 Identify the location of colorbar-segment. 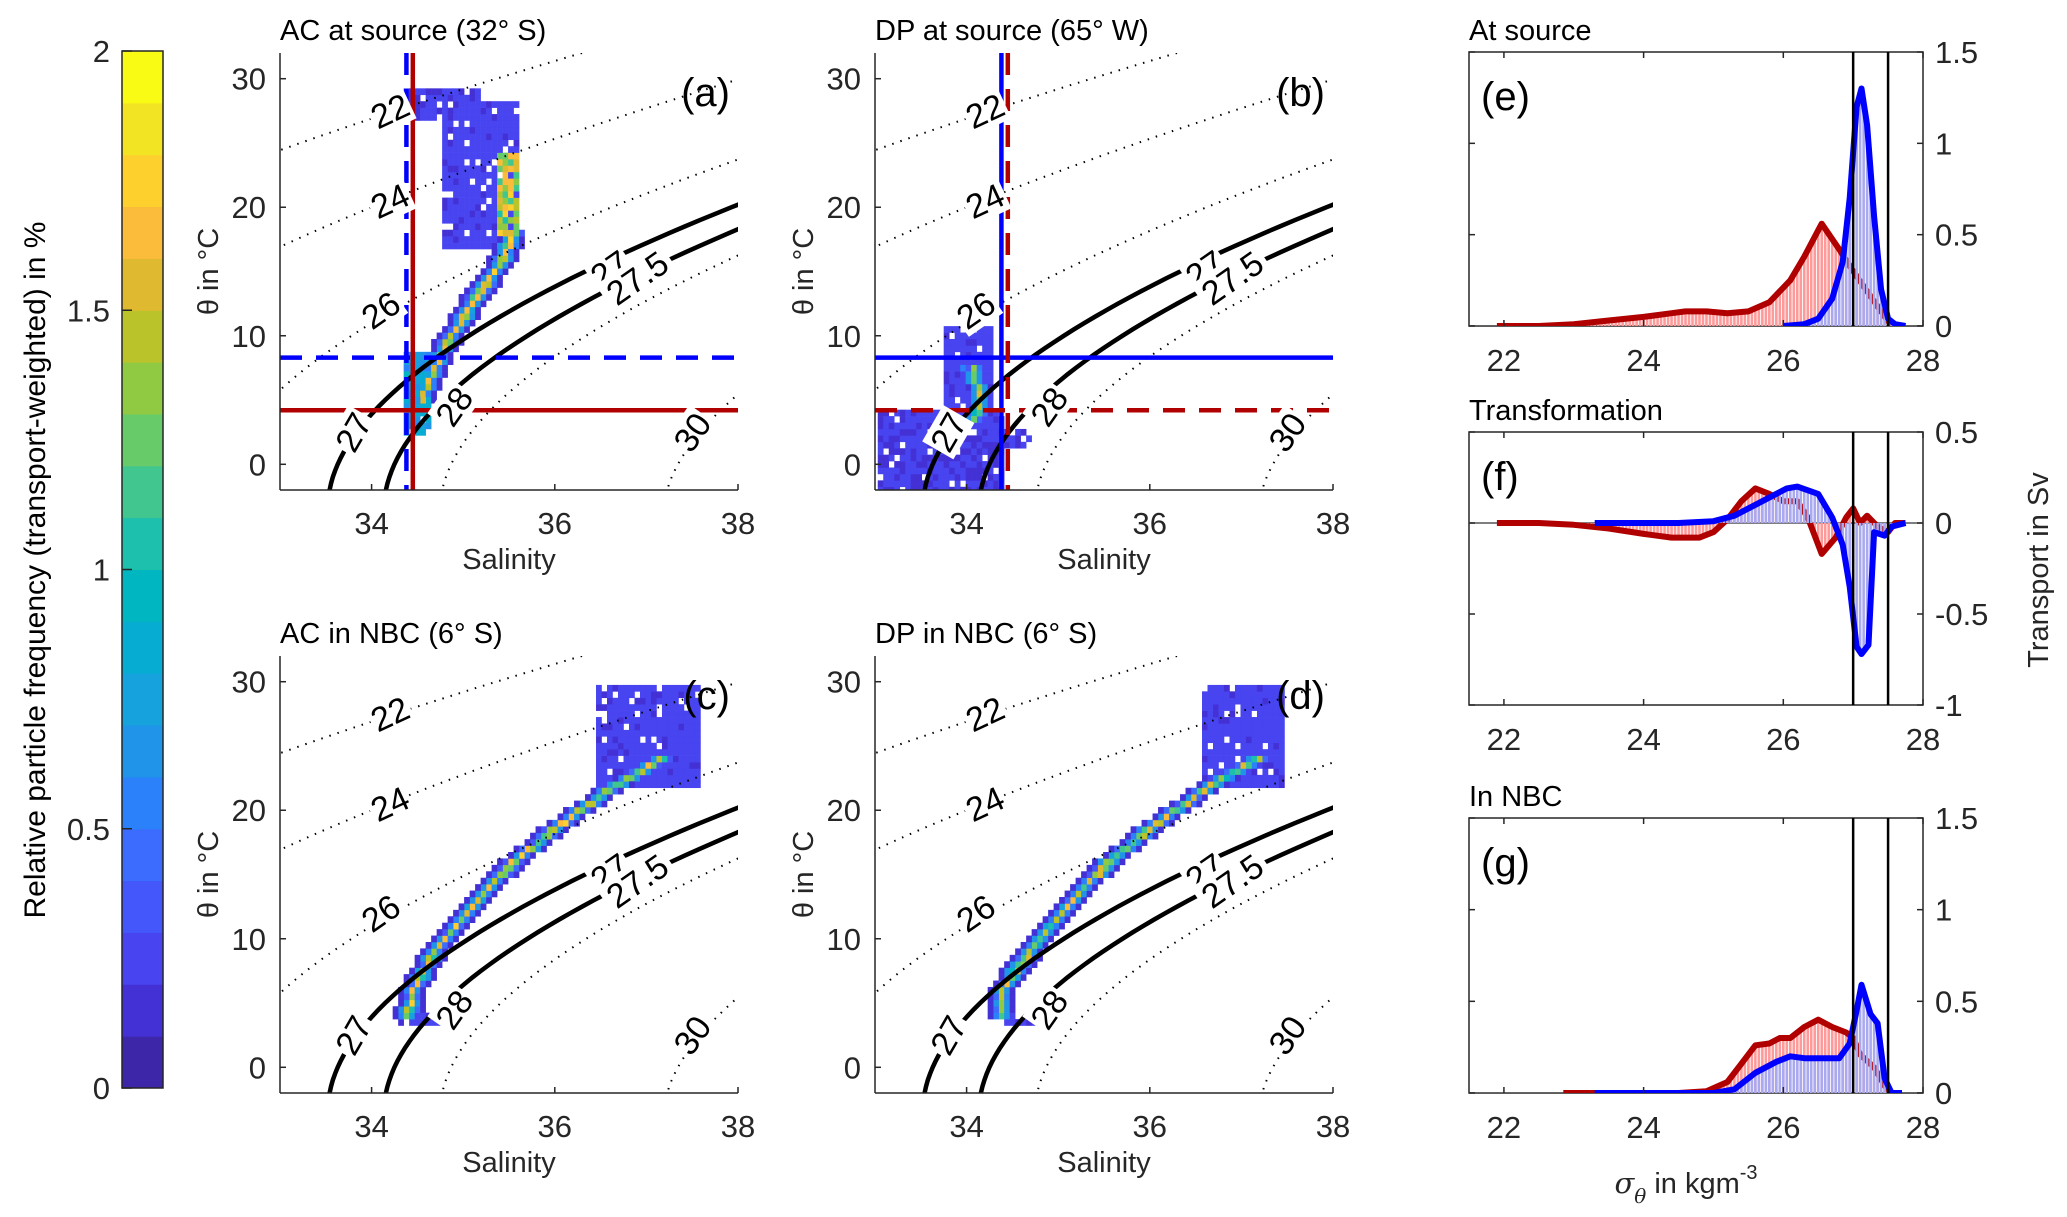
(142, 492).